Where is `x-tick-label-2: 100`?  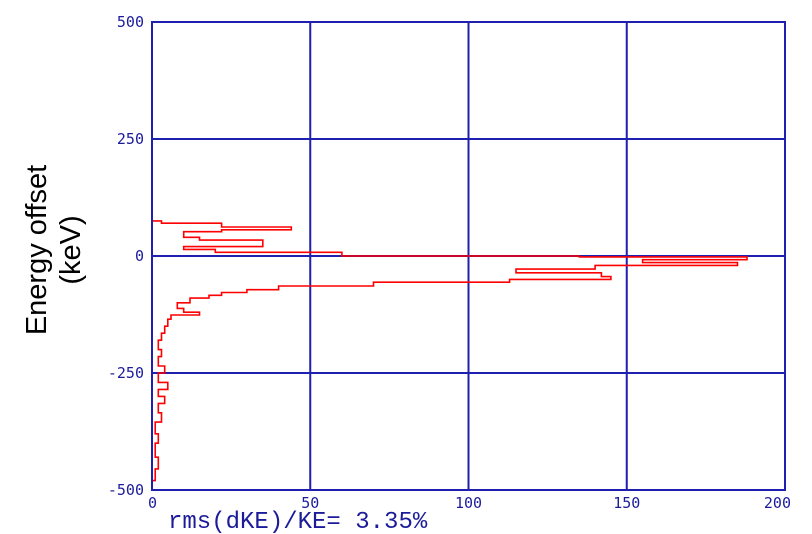 x-tick-label-2: 100 is located at coordinates (468, 503).